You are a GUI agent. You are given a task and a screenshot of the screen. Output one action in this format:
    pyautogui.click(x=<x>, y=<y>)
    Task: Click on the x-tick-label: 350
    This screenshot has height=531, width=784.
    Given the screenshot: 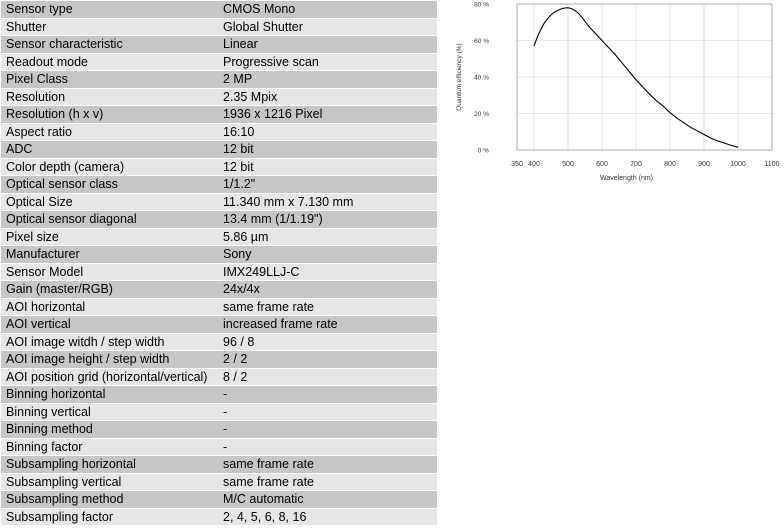 What is the action you would take?
    pyautogui.click(x=517, y=164)
    